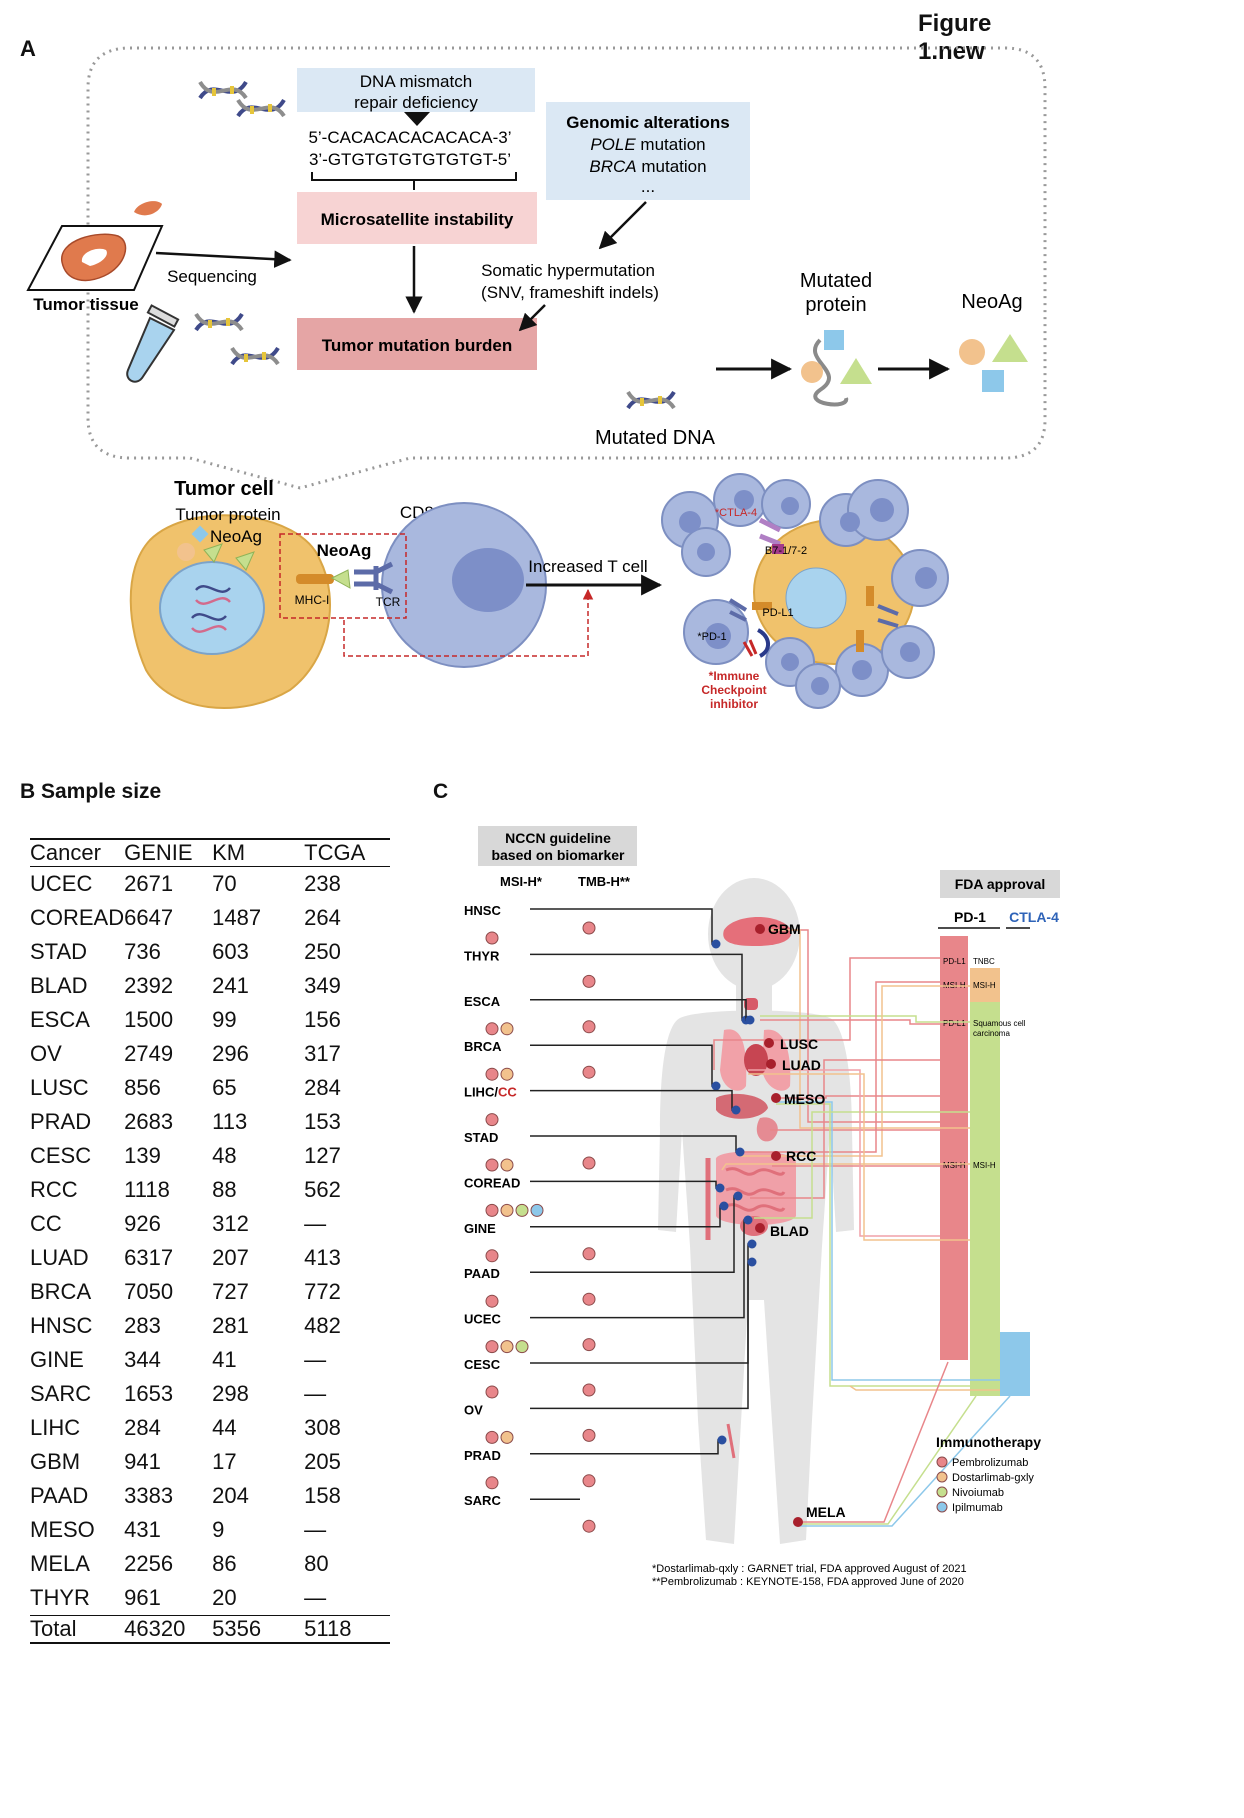 This screenshot has width=1244, height=1818. What do you see at coordinates (416, 102) in the screenshot?
I see `mismatch-line2: repair deficiency` at bounding box center [416, 102].